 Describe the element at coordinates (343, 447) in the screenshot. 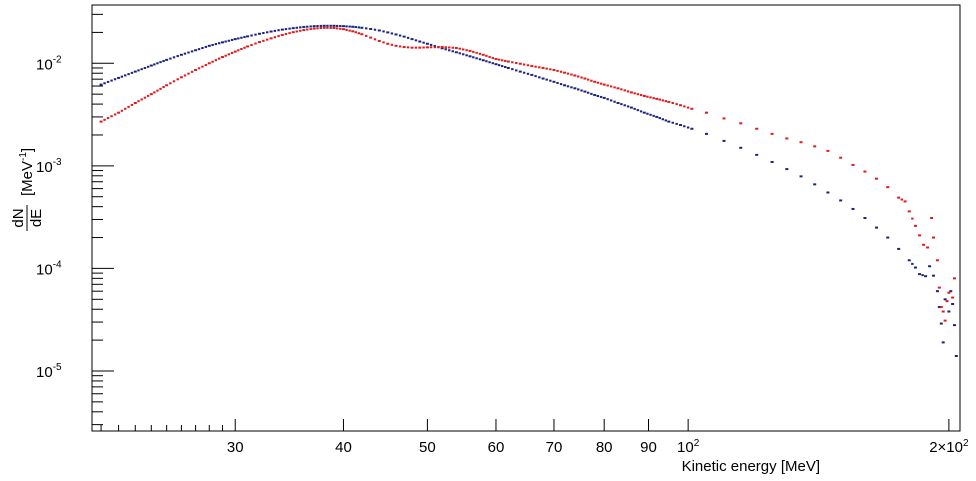

I see `x-tick-label-base: 40` at that location.